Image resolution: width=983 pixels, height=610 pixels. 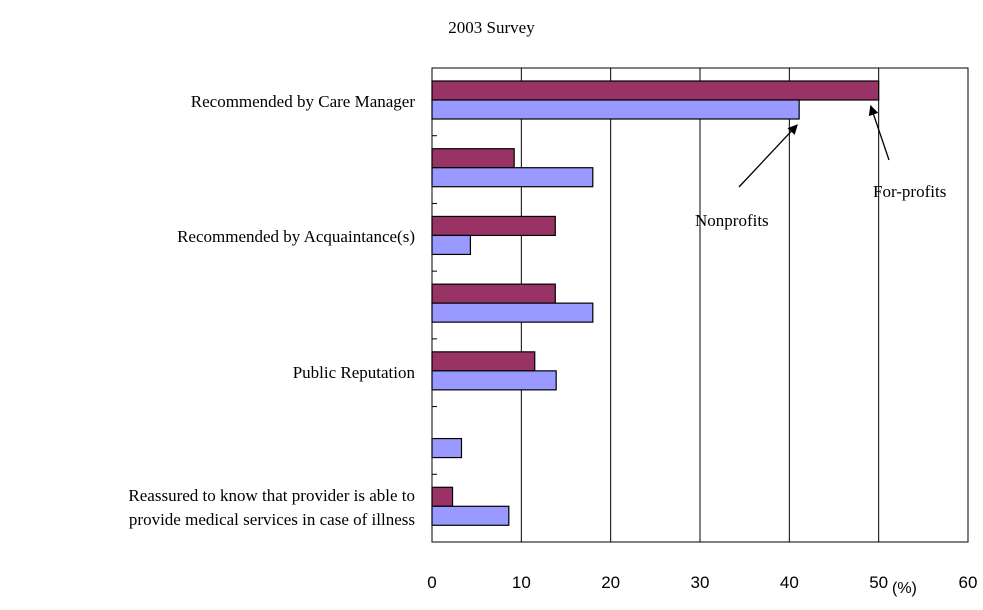 I want to click on x-tick-label: 0, so click(x=431, y=582).